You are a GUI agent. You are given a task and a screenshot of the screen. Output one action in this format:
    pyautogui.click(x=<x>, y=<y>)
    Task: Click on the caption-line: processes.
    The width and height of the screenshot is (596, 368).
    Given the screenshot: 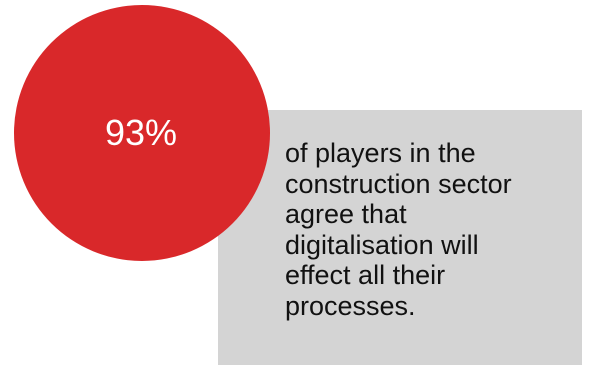 What is the action you would take?
    pyautogui.click(x=350, y=305)
    